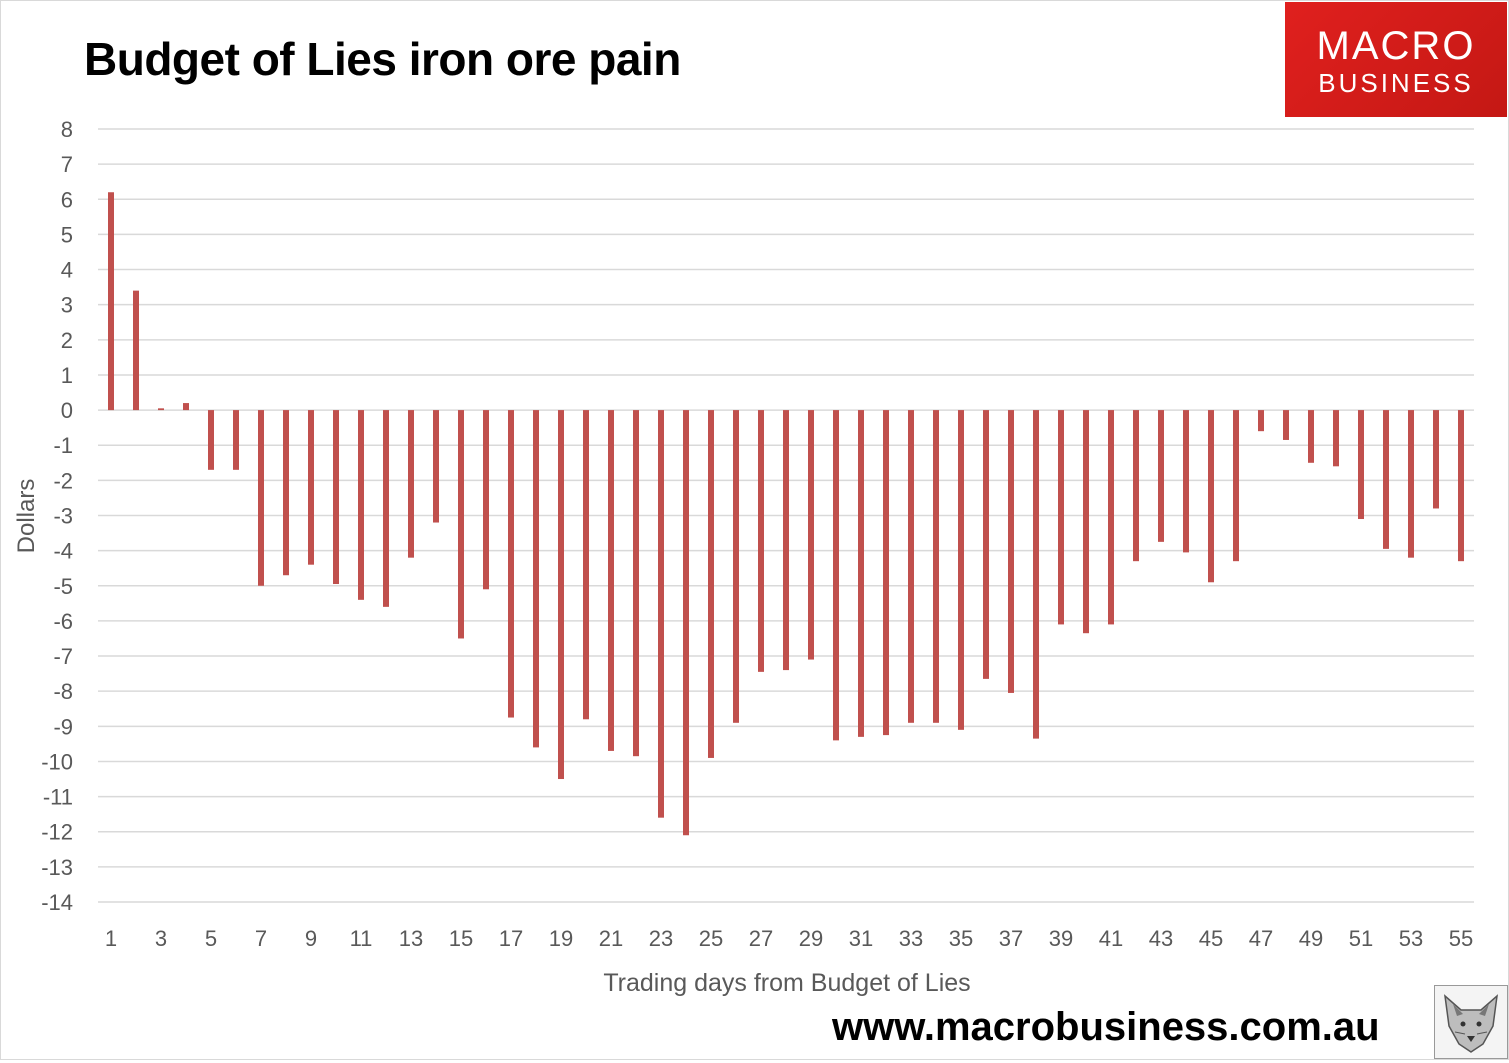  I want to click on x-tick-label: 35, so click(961, 938).